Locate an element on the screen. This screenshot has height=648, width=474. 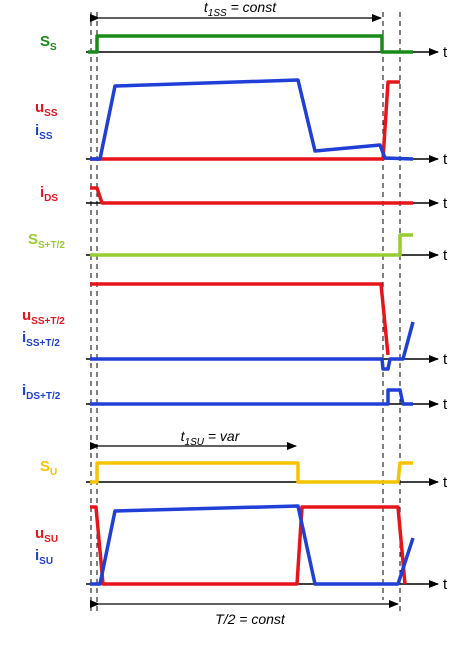
label-sub: S is located at coordinates (53, 47).